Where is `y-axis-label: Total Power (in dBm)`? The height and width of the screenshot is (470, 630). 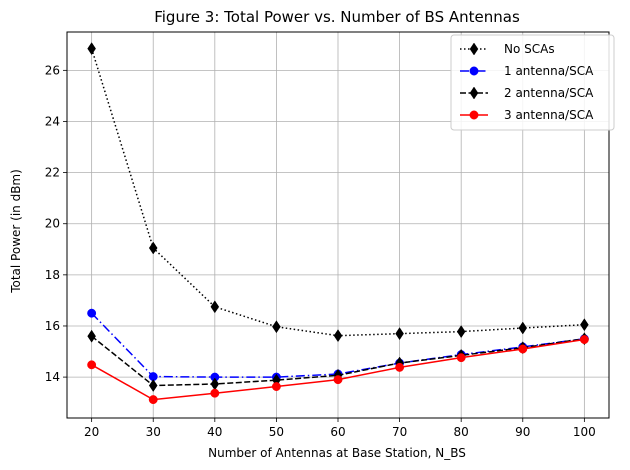 y-axis-label: Total Power (in dBm) is located at coordinates (16, 231).